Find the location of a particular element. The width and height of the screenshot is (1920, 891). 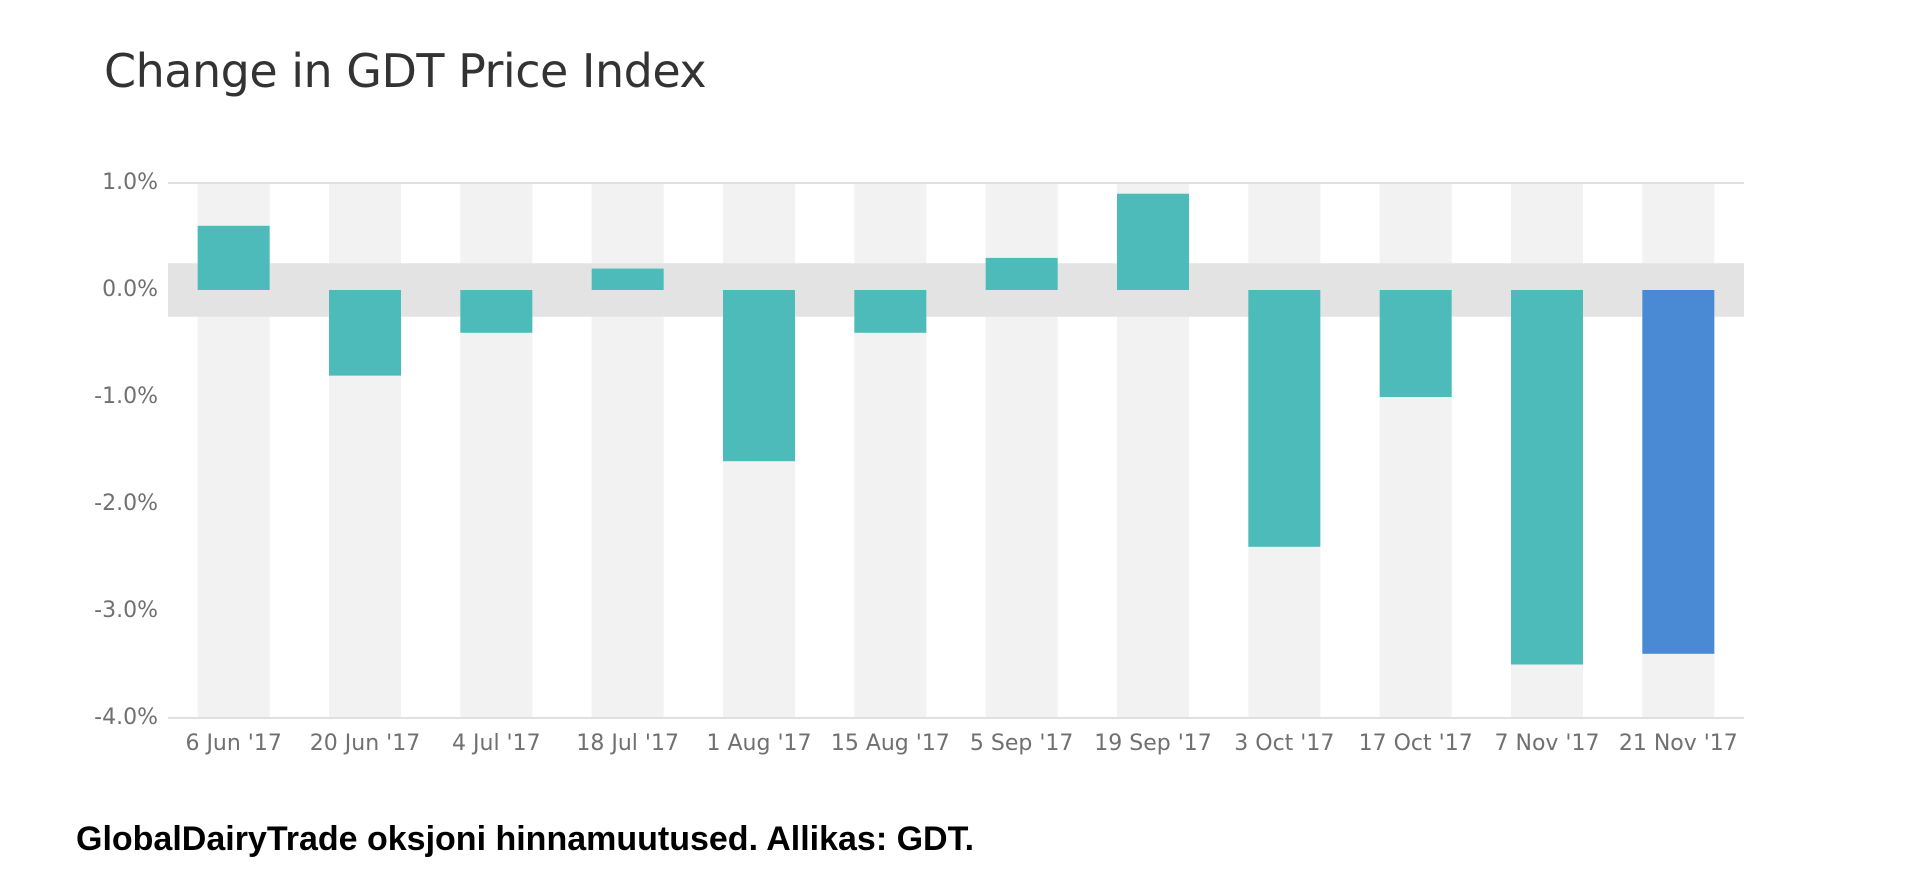

y-tick-label: 0.0% is located at coordinates (130, 289).